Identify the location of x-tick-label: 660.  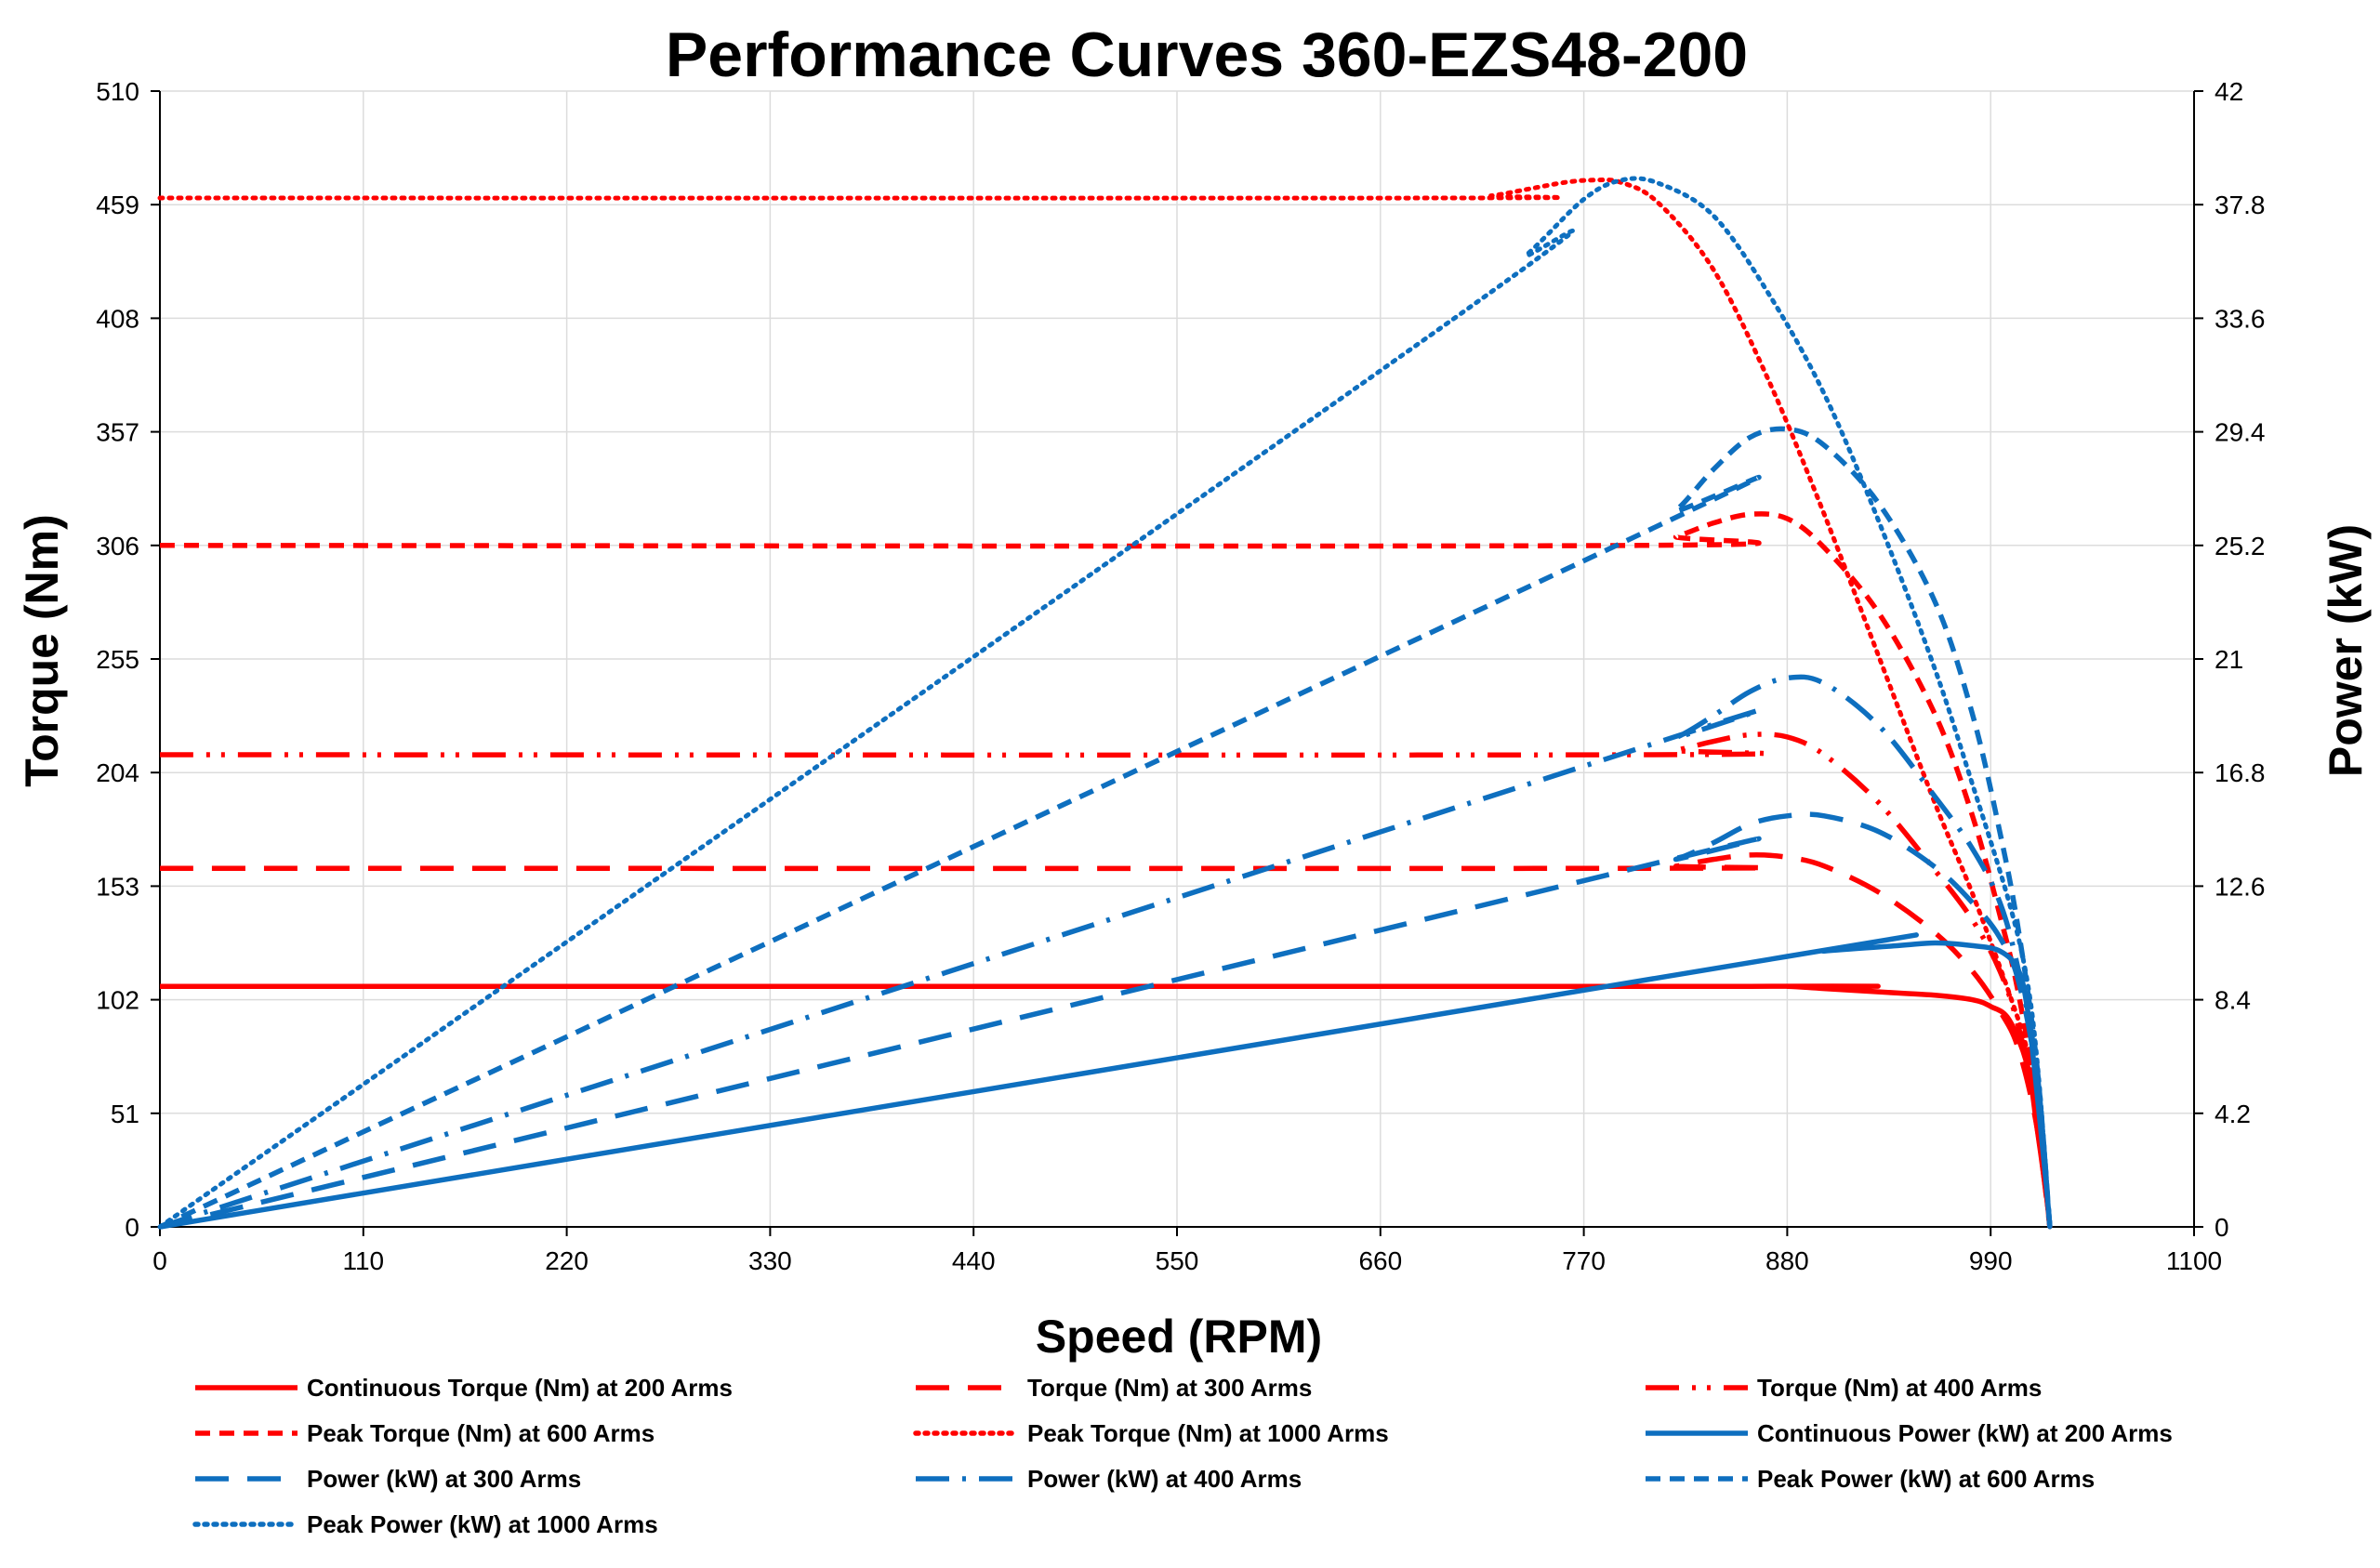
(1380, 1261).